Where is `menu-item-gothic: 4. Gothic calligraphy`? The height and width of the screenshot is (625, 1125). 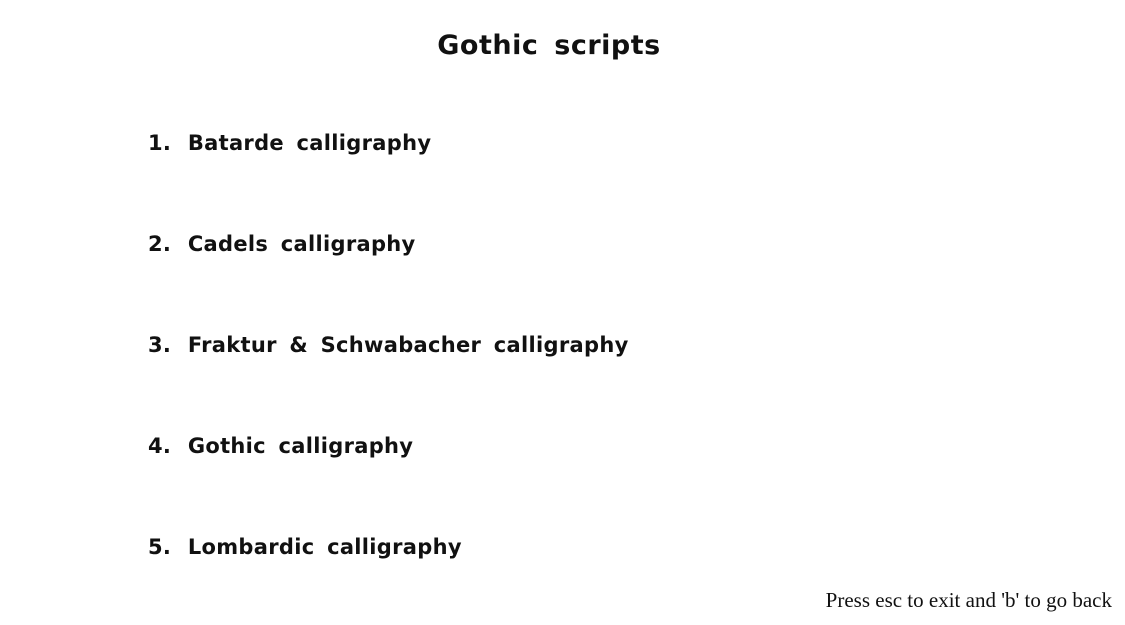 menu-item-gothic: 4. Gothic calligraphy is located at coordinates (388, 446).